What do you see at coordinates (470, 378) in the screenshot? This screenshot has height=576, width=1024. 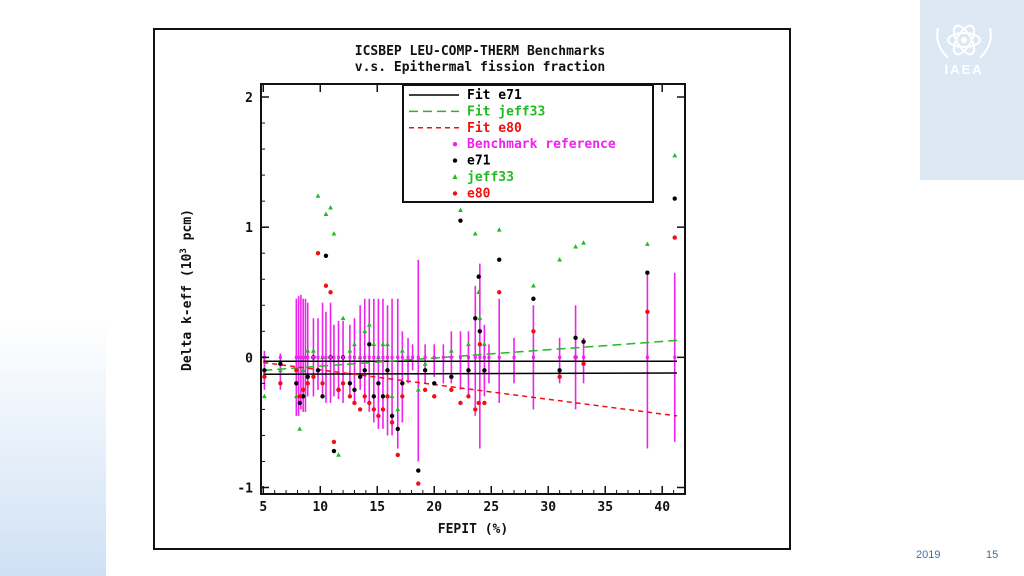 I see `fit-lines` at bounding box center [470, 378].